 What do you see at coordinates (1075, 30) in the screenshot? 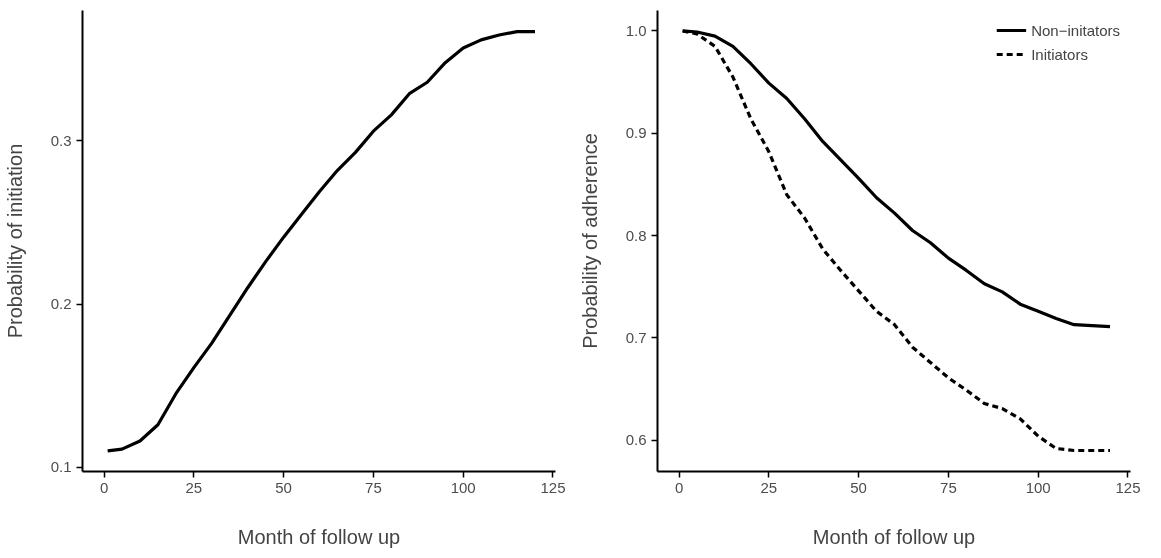
I see `legend-label: Non−initators` at bounding box center [1075, 30].